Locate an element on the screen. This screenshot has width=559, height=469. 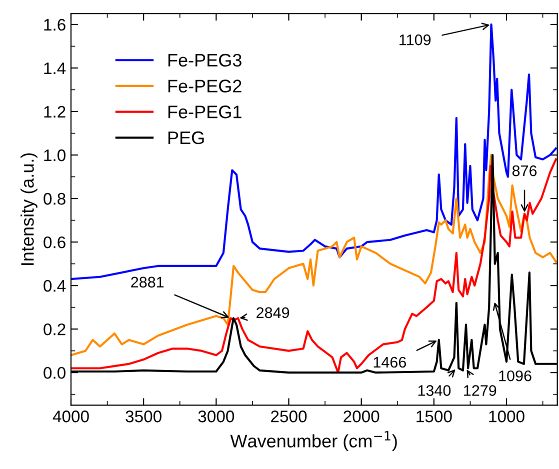
y-tick-label: 1.4 is located at coordinates (55, 68).